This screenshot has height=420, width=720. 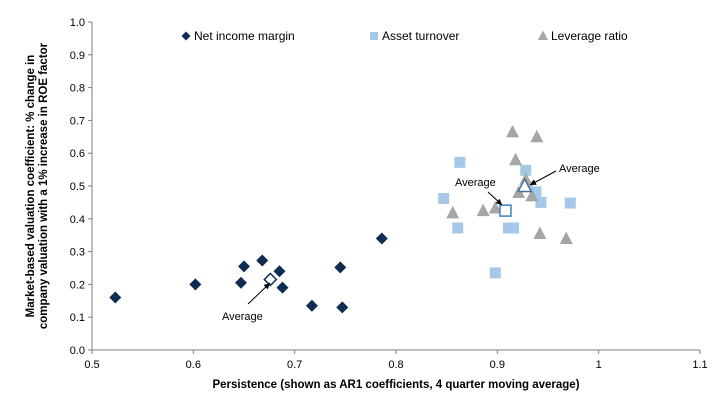 What do you see at coordinates (294, 365) in the screenshot?
I see `x-tick-label: 0.7` at bounding box center [294, 365].